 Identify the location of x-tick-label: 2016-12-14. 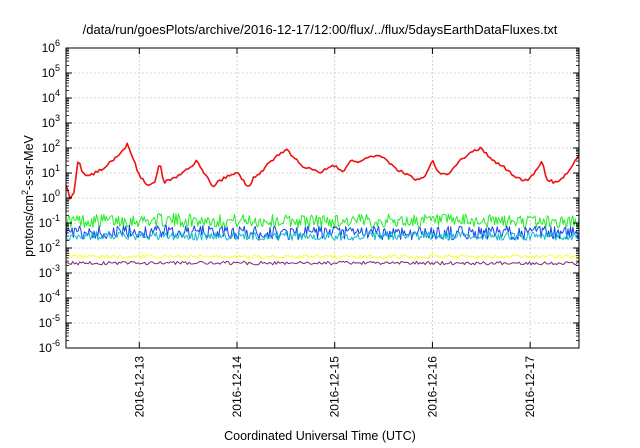
(237, 387).